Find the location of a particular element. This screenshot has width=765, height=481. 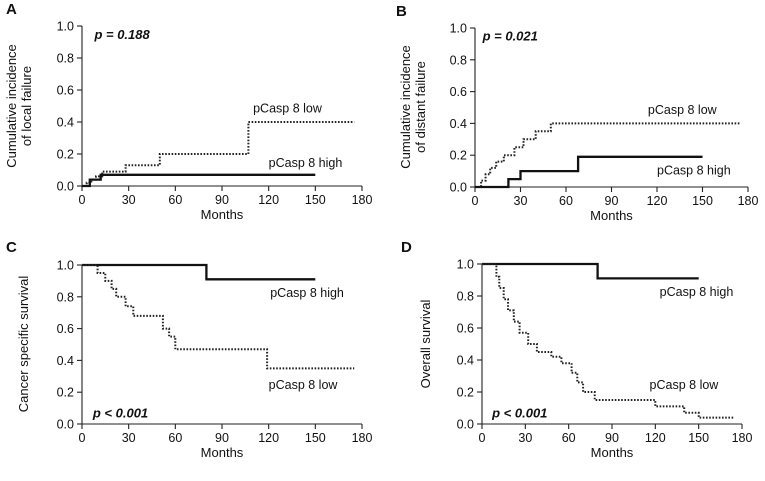

panel-d-y-tick-label: 0.4 is located at coordinates (465, 361).